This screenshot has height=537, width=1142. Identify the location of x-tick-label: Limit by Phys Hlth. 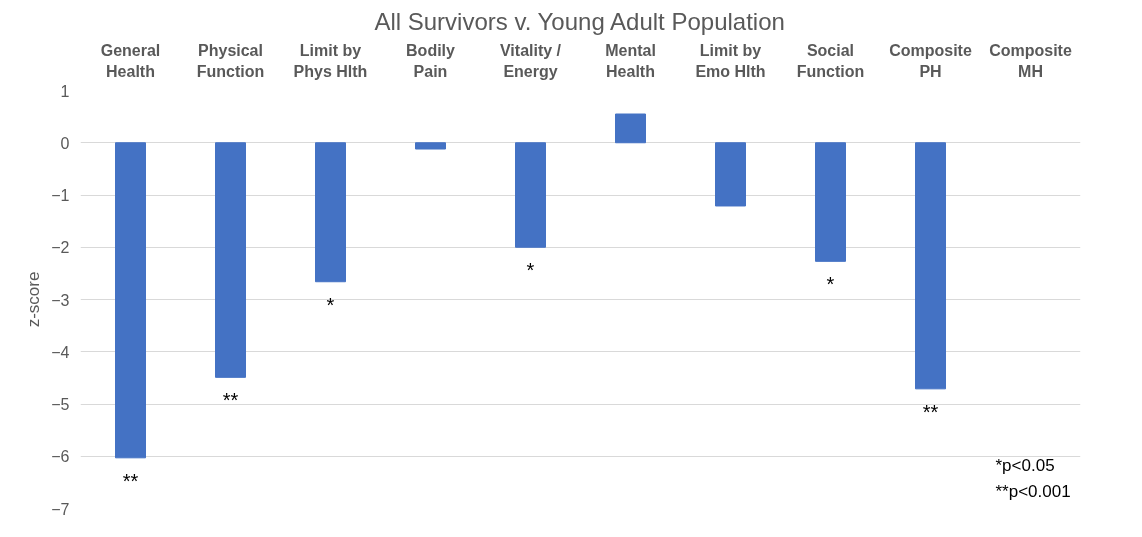
(330, 61).